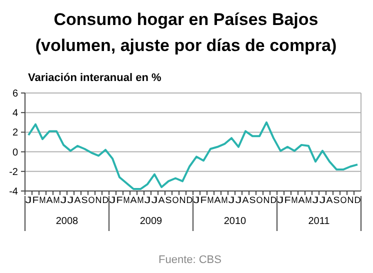 The image size is (373, 273). I want to click on source-note: Fuente: CBS, so click(190, 260).